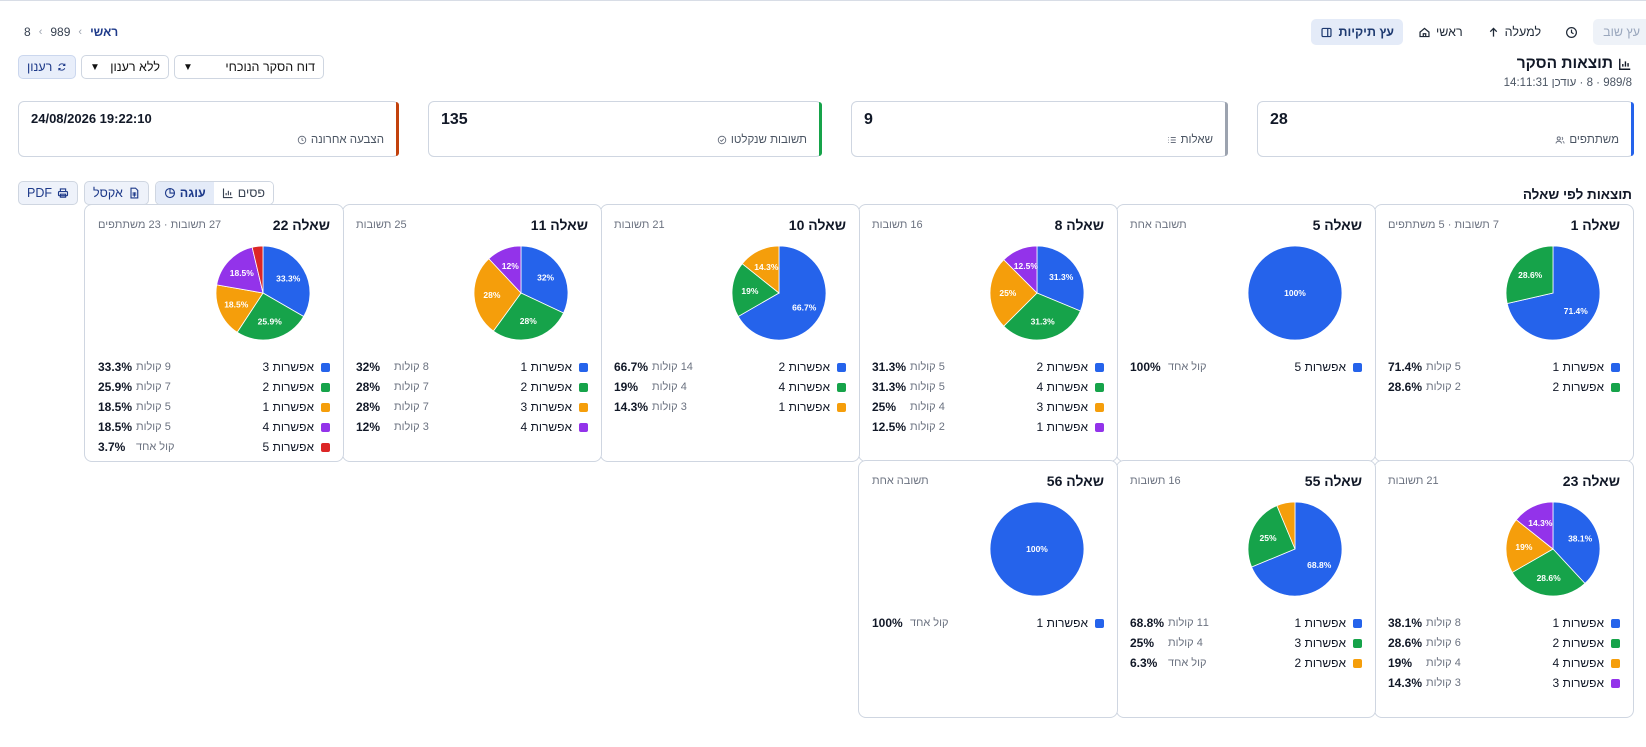  What do you see at coordinates (1564, 63) in the screenshot?
I see `page-title-text: תוצאות הסקר` at bounding box center [1564, 63].